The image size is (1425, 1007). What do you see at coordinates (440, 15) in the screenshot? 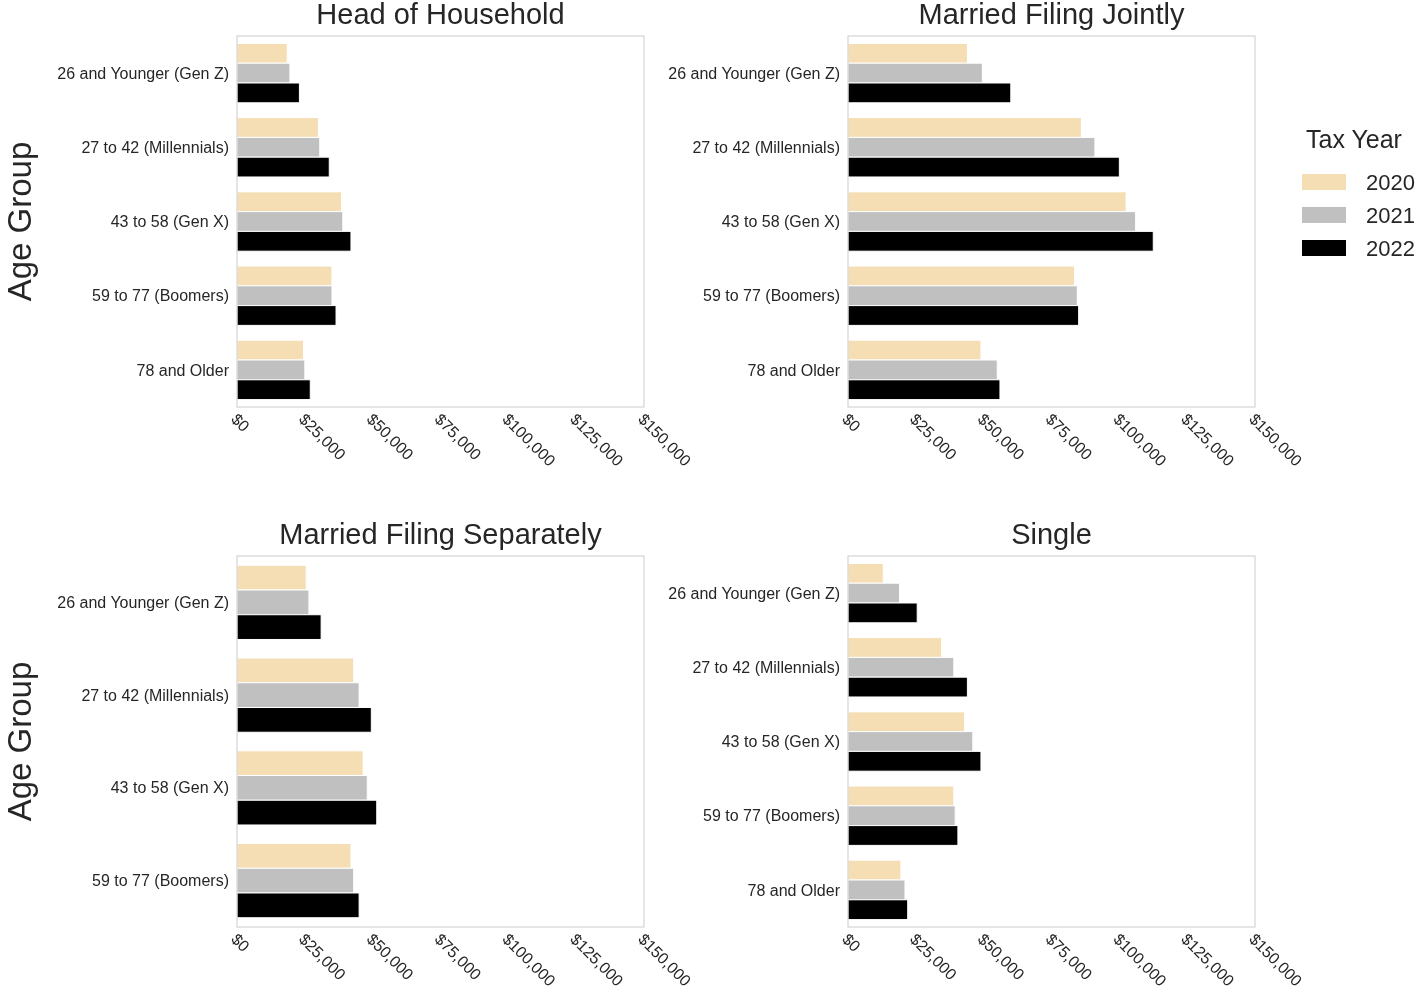
I see `chart-title: Head of Household` at bounding box center [440, 15].